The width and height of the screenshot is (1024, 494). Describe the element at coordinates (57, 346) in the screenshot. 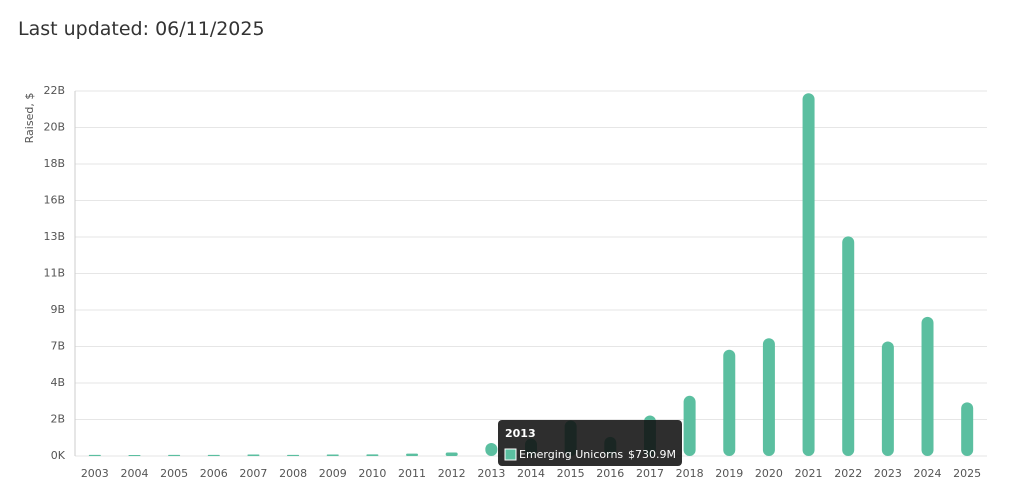

I see `y-tick-label: 7B` at that location.